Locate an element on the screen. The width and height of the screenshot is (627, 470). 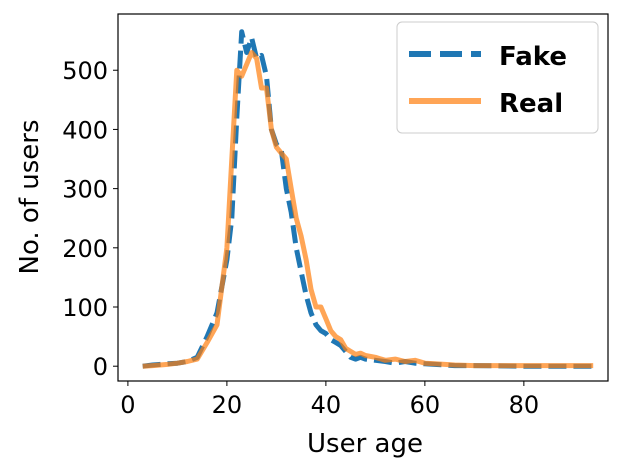
x-tick-label: 0 is located at coordinates (127, 405).